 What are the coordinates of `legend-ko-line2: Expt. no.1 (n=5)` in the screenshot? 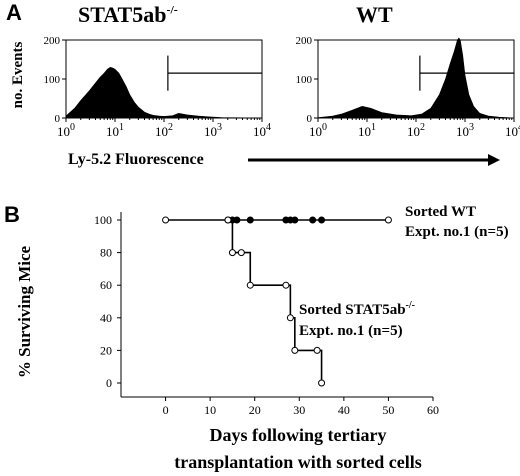 It's located at (351, 331).